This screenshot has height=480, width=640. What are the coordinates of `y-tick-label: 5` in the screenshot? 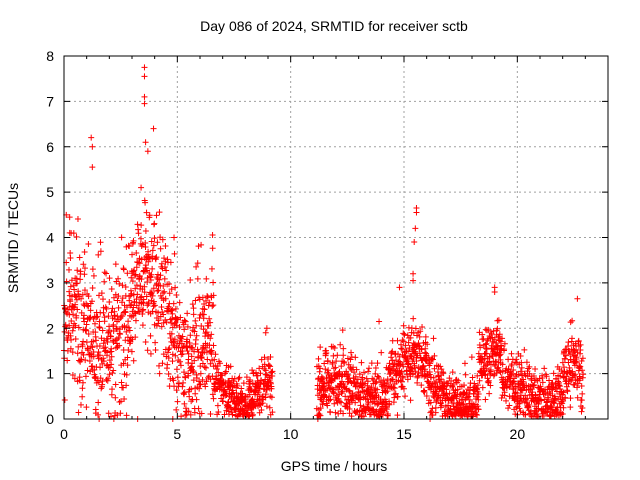 It's located at (50, 192).